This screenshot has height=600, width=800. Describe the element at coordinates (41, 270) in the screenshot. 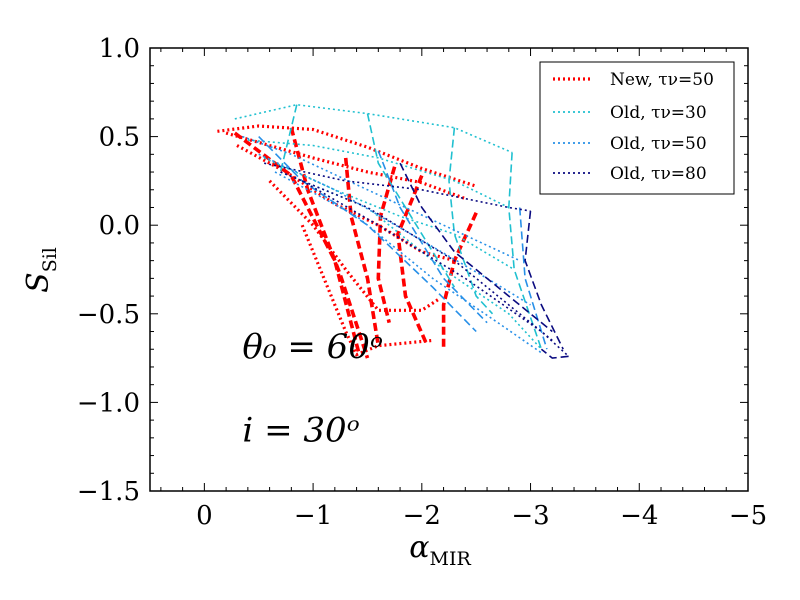

I see `y-axis-label: SSil` at that location.